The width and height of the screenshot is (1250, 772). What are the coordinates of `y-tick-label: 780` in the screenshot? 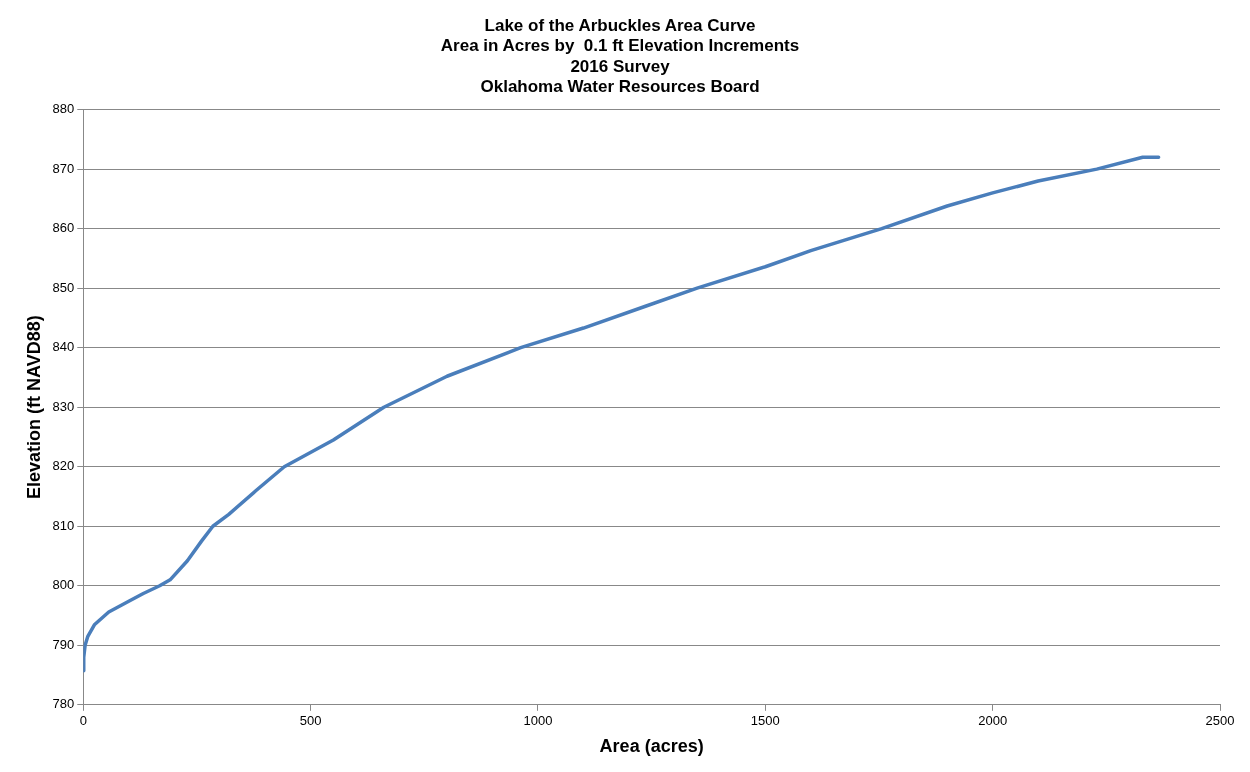 It's located at (63, 704).